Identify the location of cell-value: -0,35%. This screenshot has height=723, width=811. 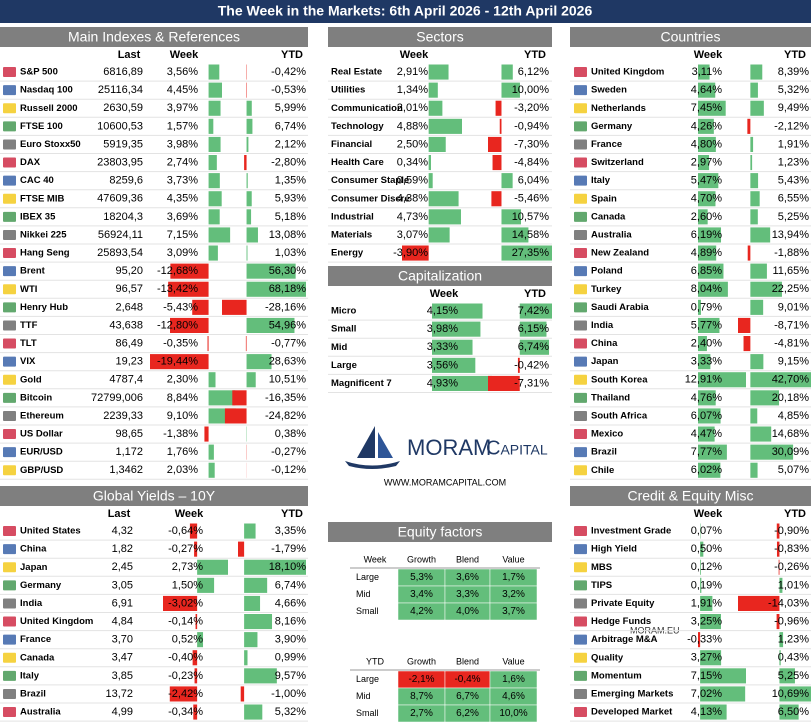
(180, 343).